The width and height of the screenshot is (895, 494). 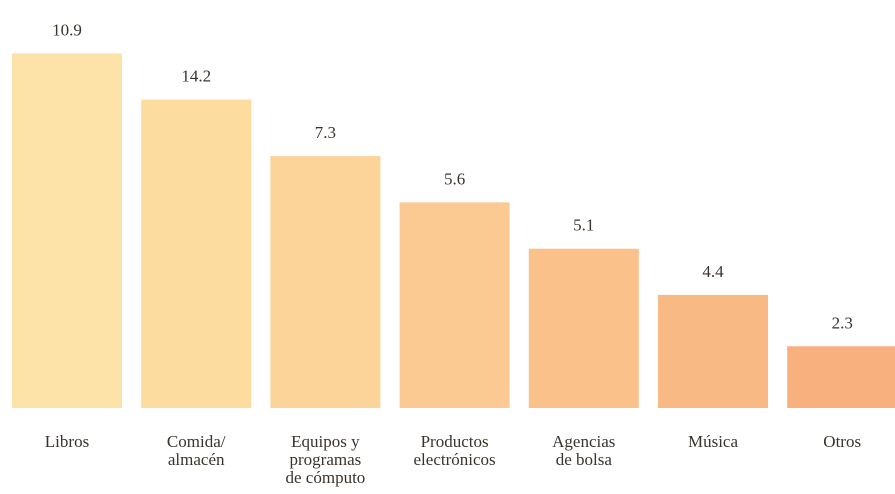 I want to click on category-label-6-line-0: Otros, so click(x=842, y=441).